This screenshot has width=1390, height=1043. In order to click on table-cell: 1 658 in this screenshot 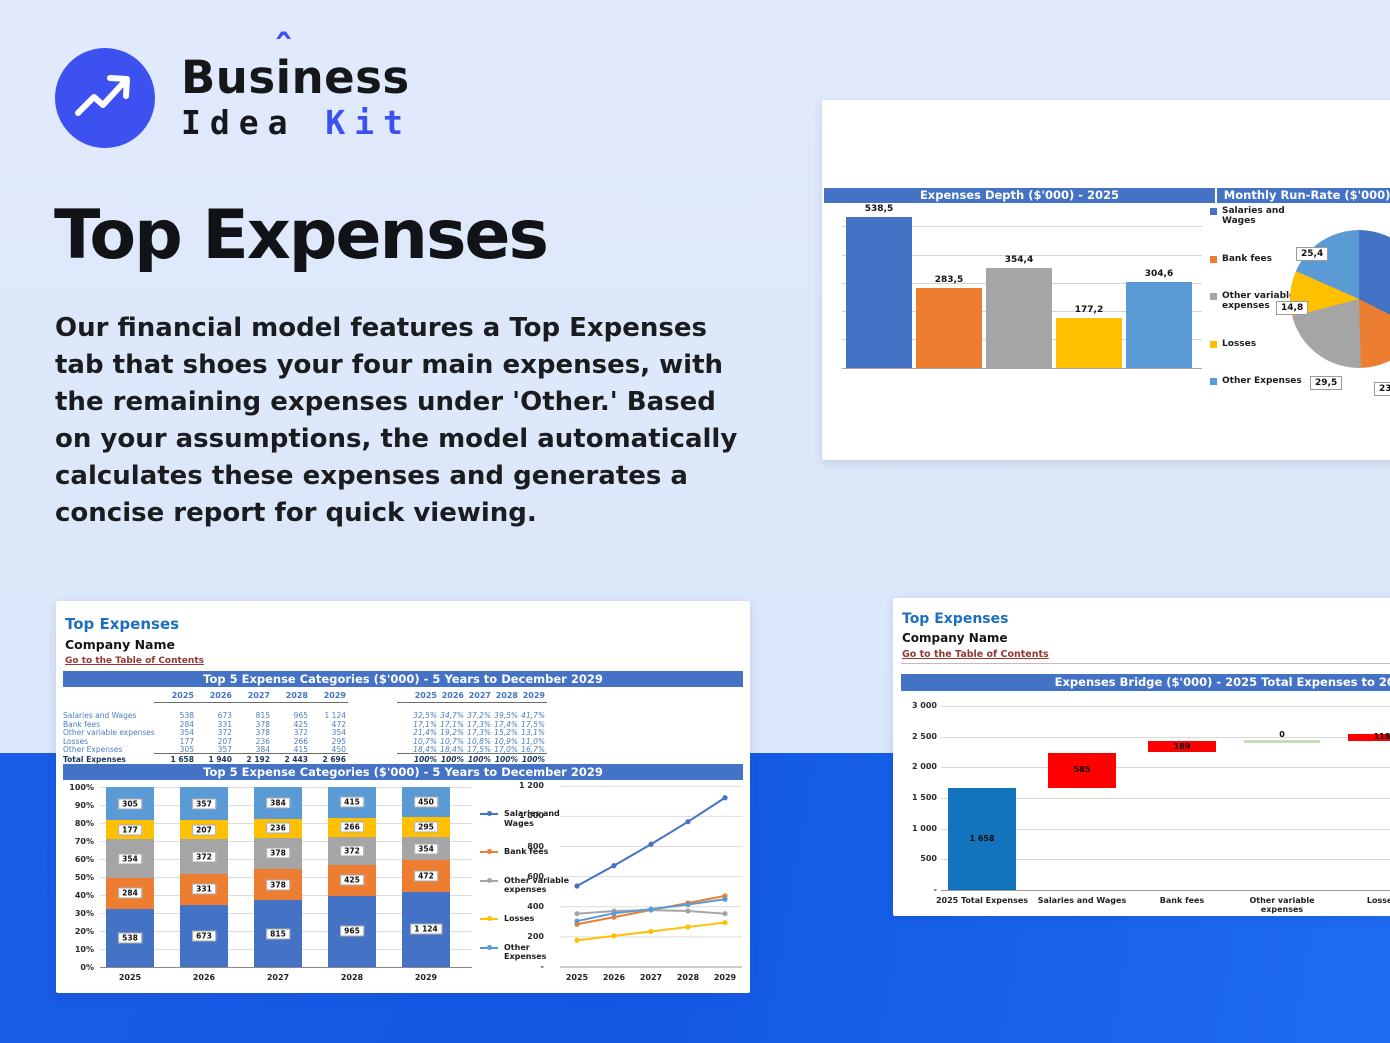, I will do `click(182, 759)`.